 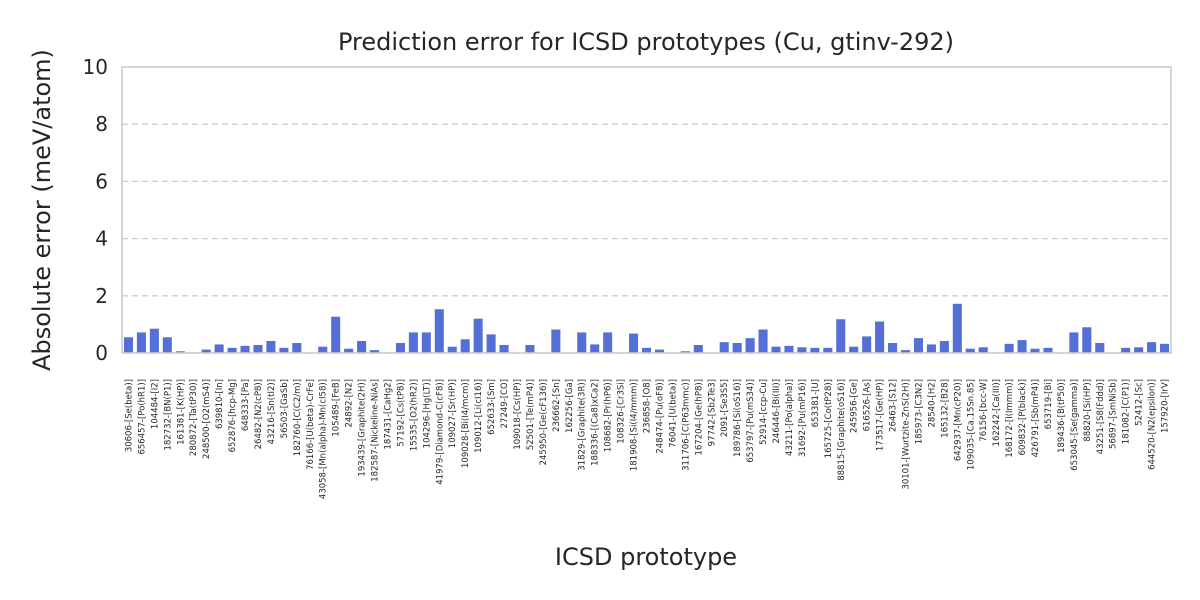 I want to click on x-tick-label: 88820-[Si(HP)], so click(x=1088, y=410).